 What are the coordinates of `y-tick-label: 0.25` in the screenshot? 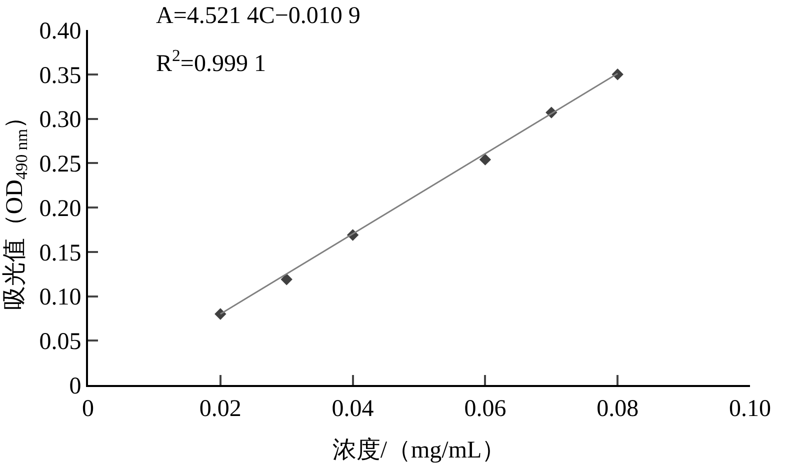 It's located at (60, 165).